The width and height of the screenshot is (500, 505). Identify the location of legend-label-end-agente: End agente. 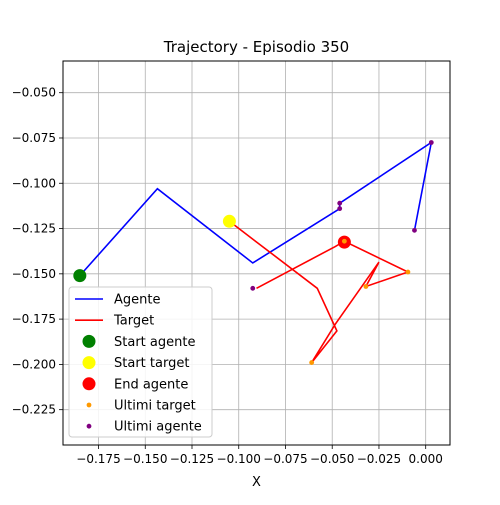
(151, 384).